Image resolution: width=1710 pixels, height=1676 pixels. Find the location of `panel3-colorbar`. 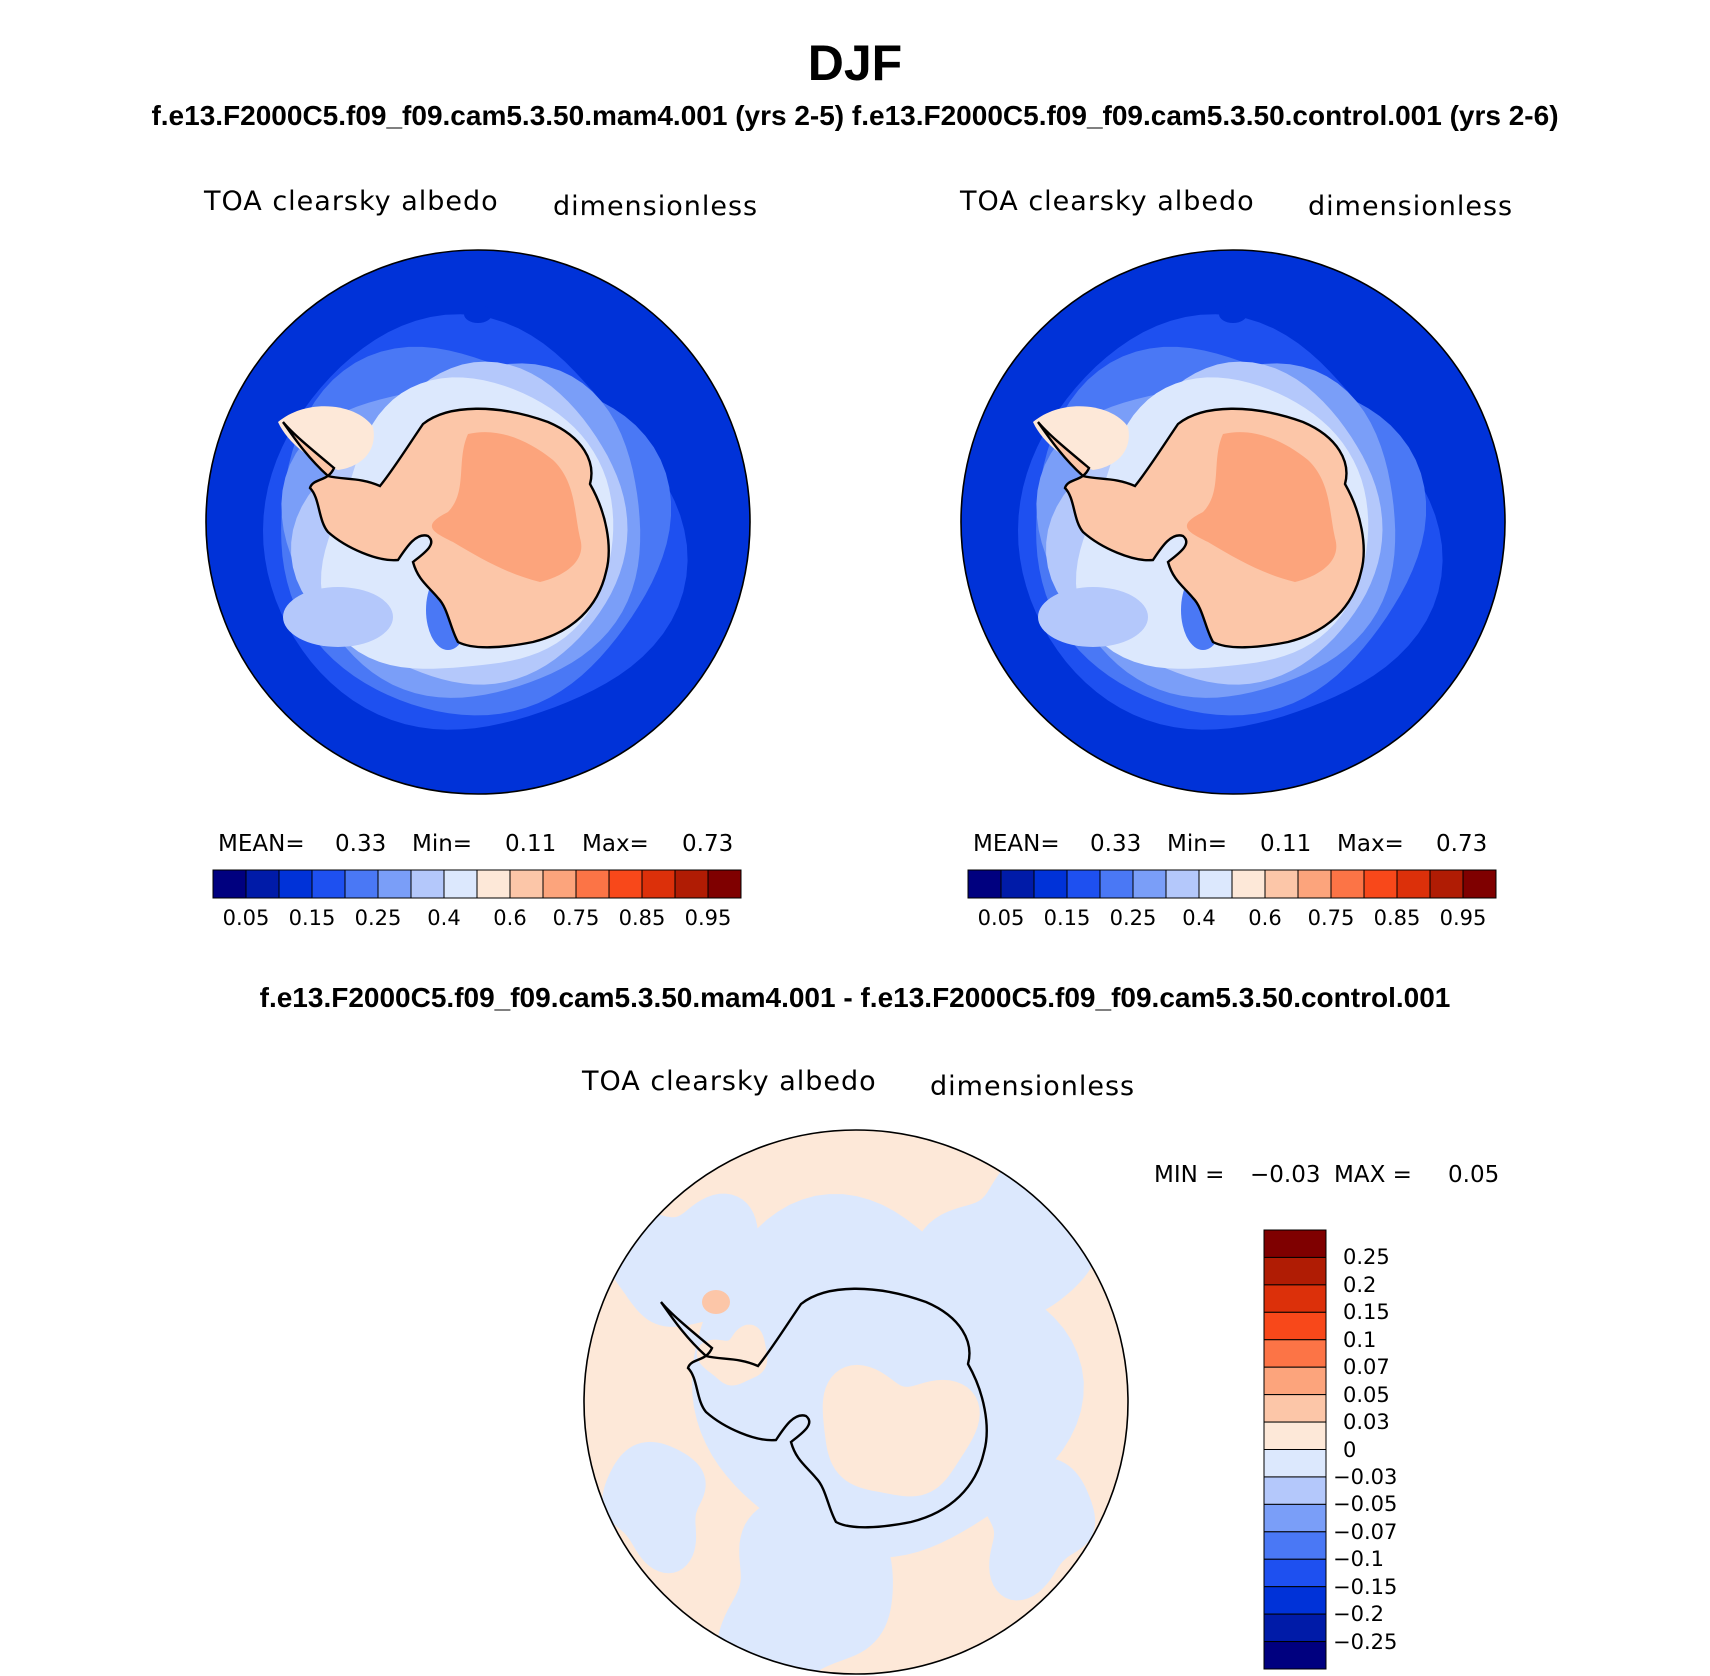

panel3-colorbar is located at coordinates (1295, 1449).